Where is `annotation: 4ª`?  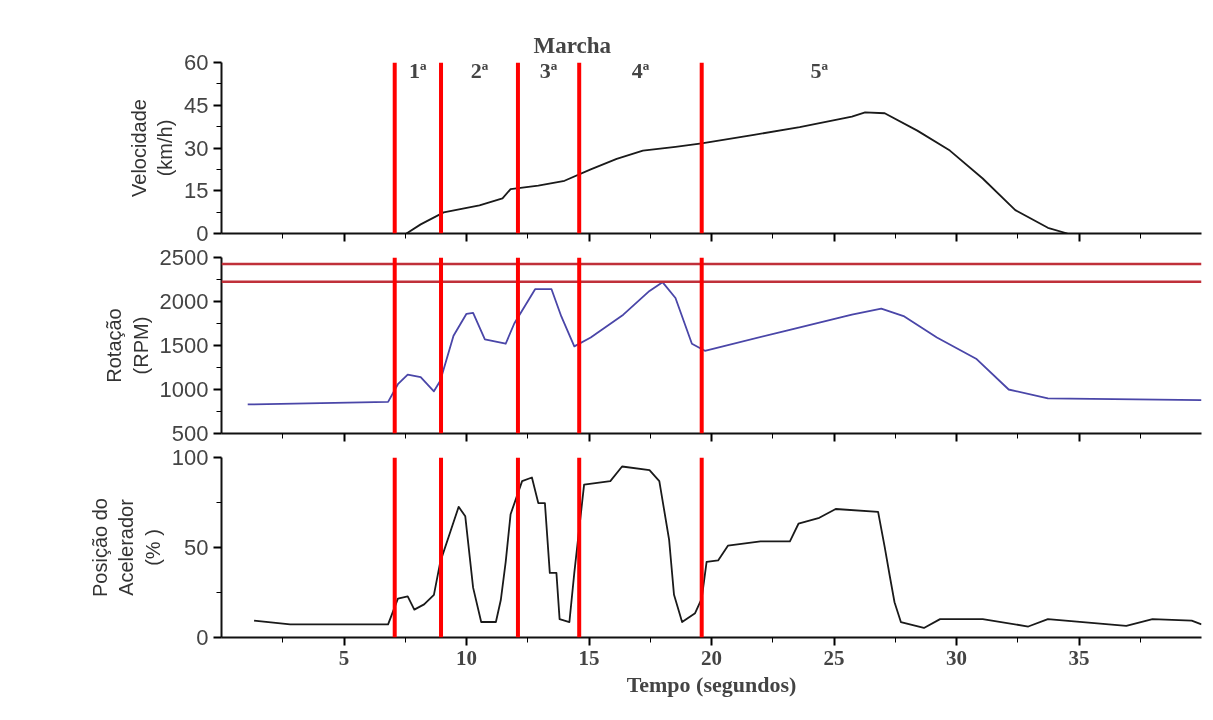 annotation: 4ª is located at coordinates (640, 70).